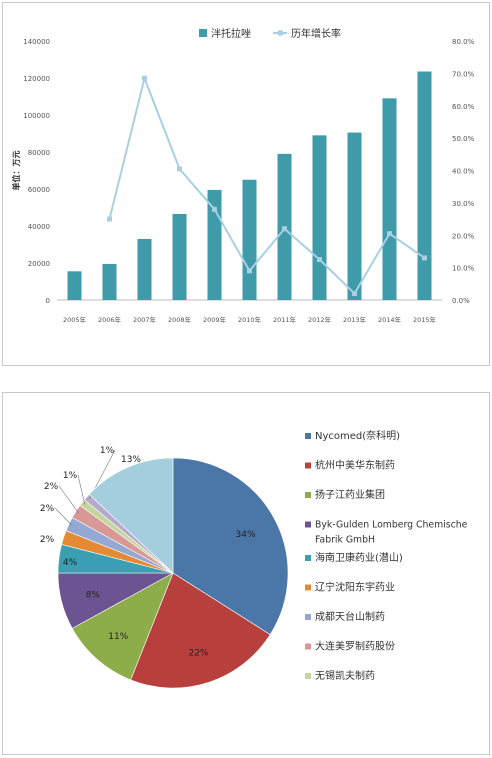 The image size is (492, 758). I want to click on pie-data-label: 34%, so click(246, 535).